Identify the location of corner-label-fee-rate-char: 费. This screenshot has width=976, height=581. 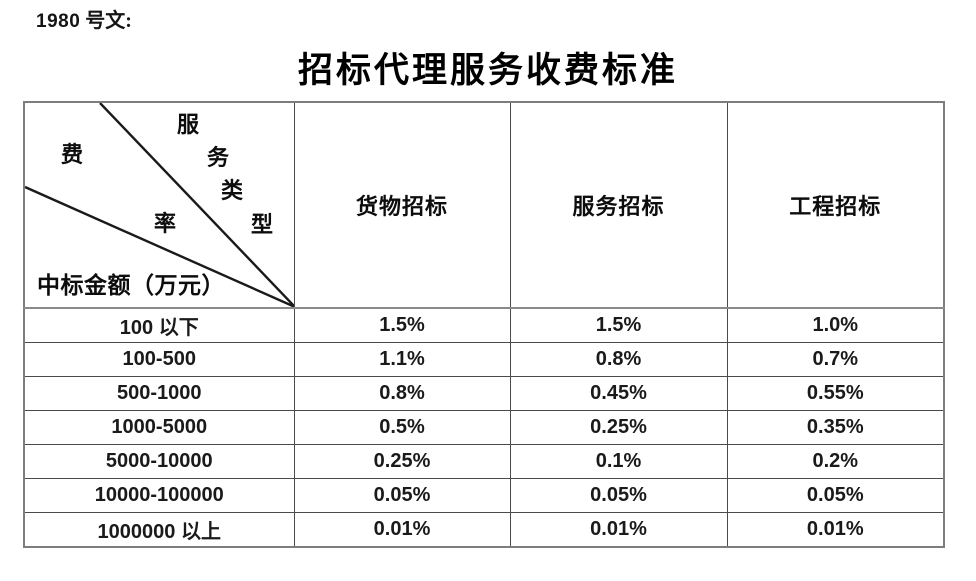
(72, 154).